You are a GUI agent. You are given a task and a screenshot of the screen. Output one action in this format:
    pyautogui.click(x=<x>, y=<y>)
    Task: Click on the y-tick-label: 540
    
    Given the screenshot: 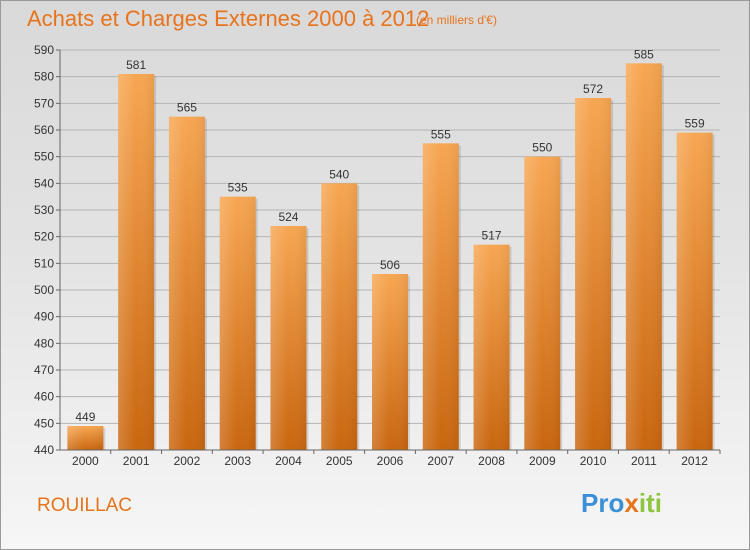 What is the action you would take?
    pyautogui.click(x=44, y=183)
    